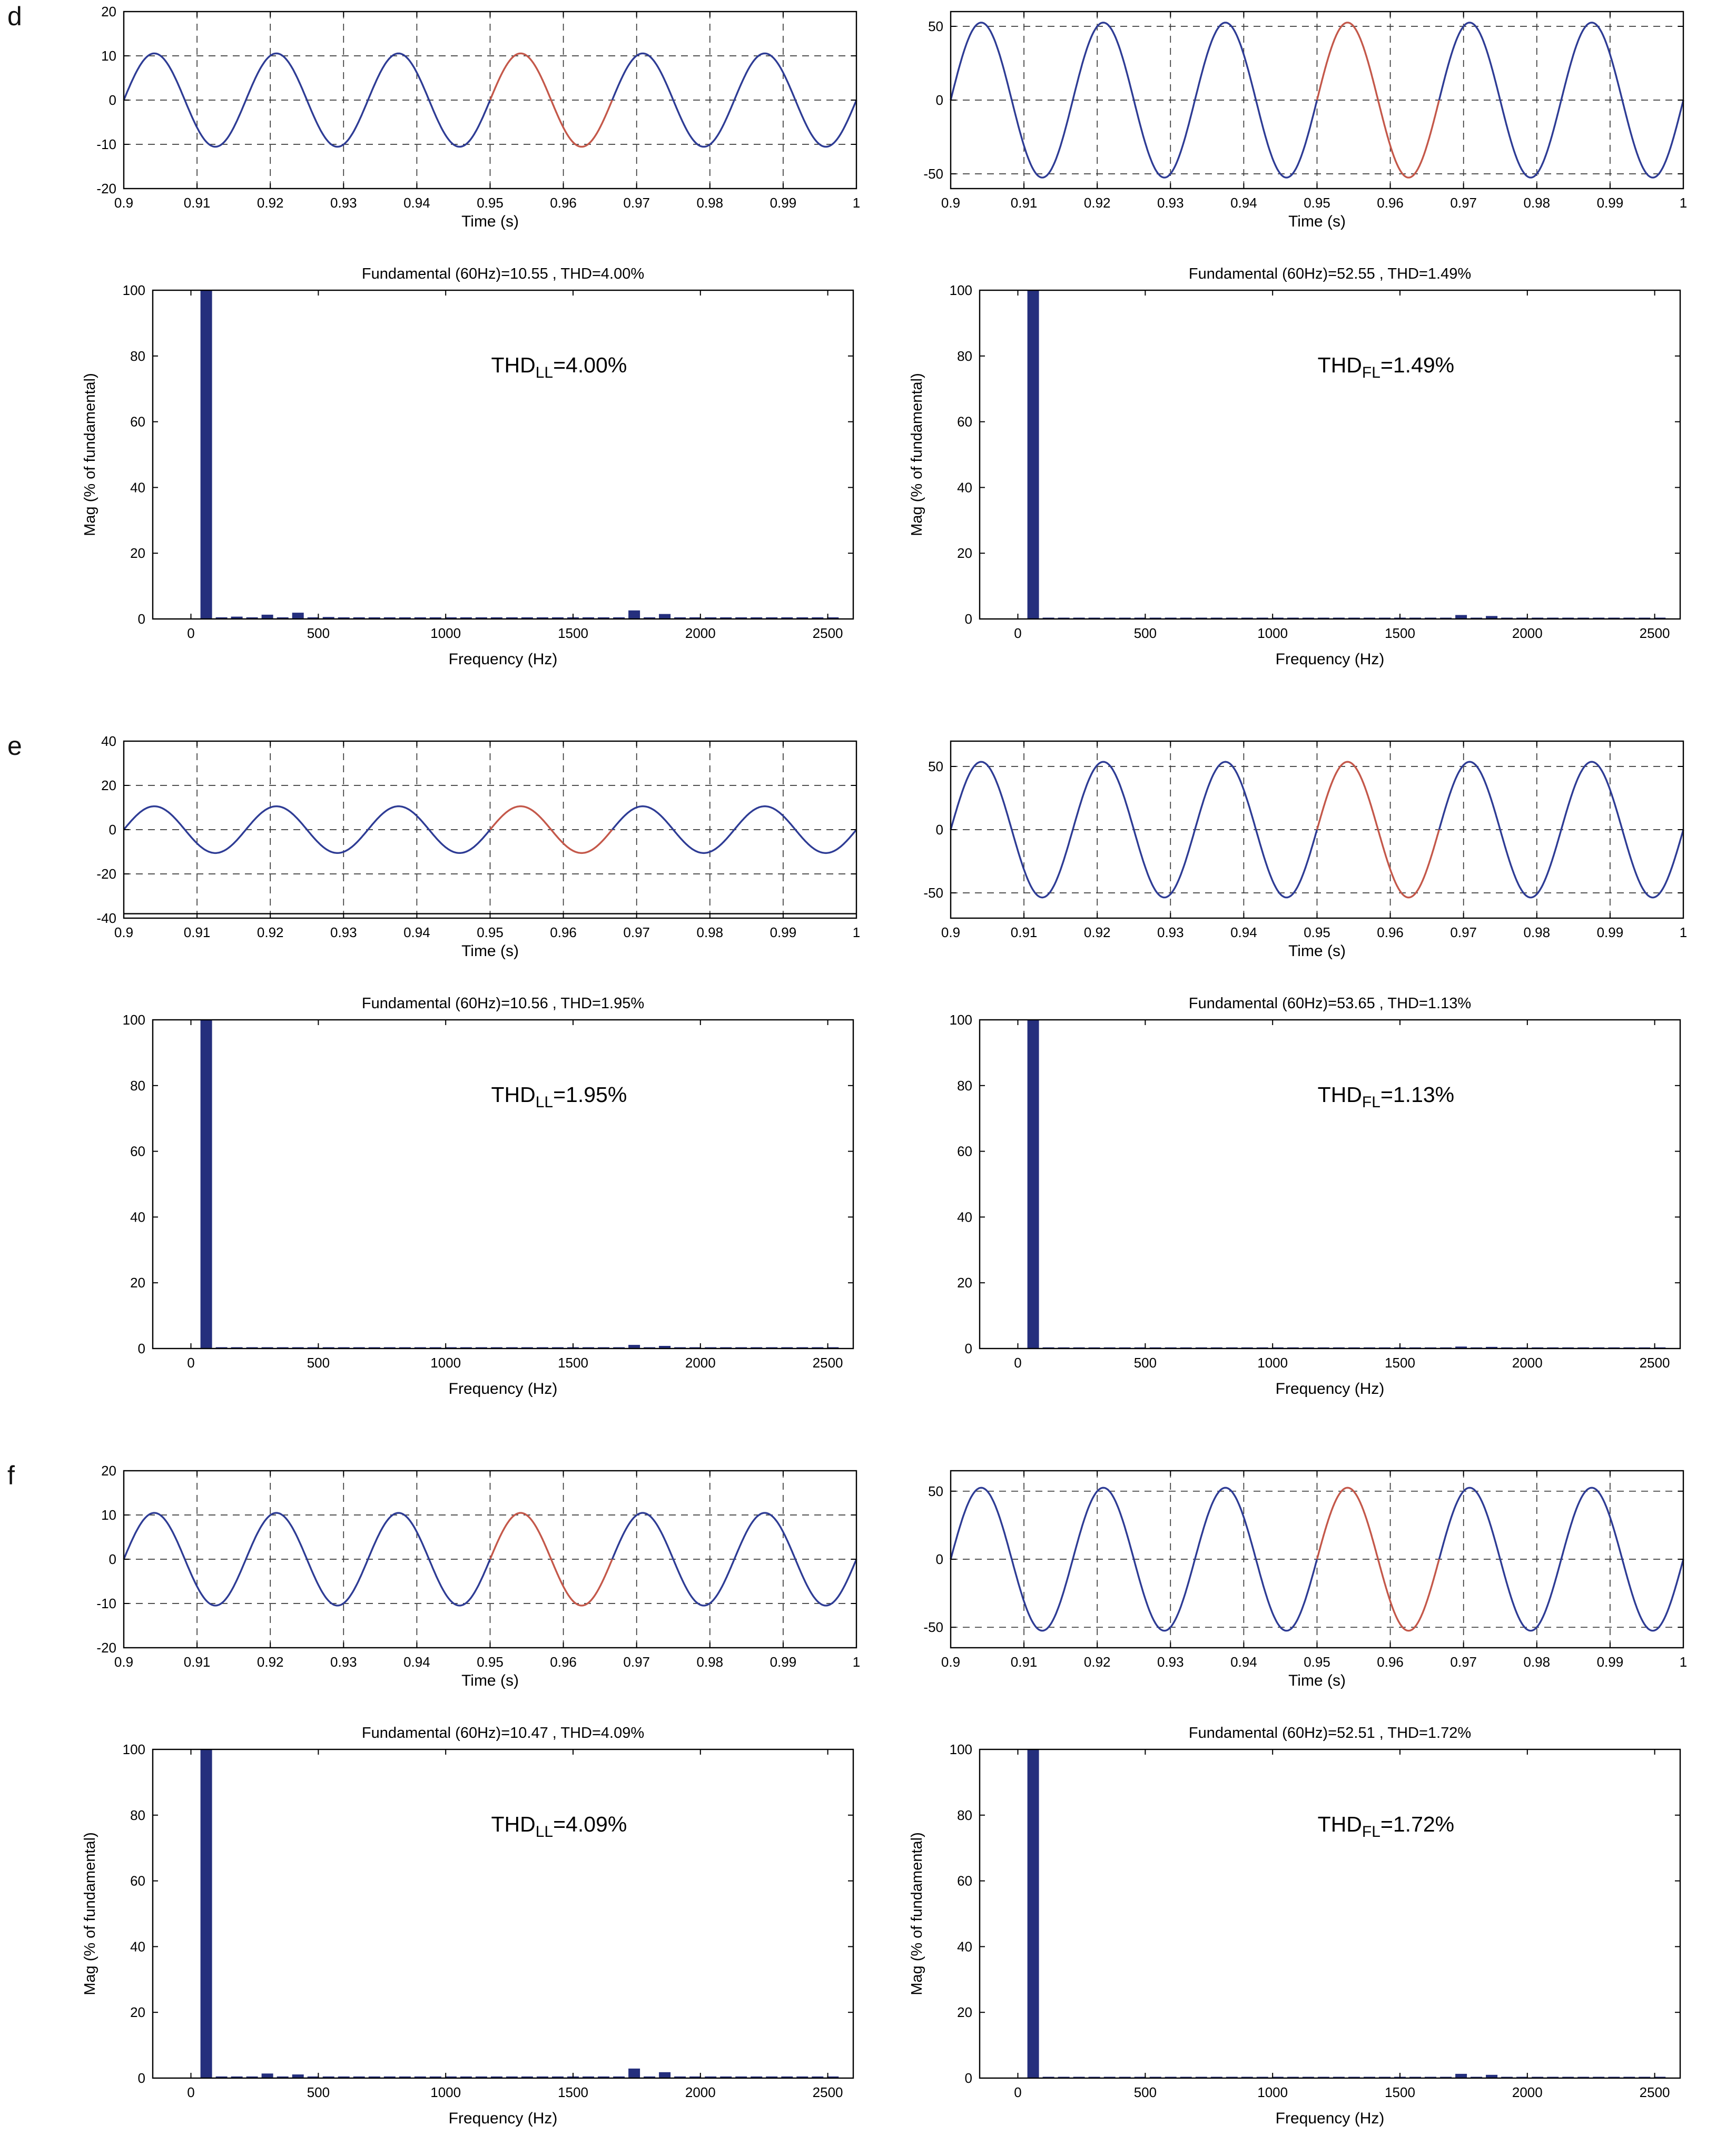  Describe the element at coordinates (1330, 1003) in the screenshot. I see `chart-title: Fundamental (60Hz)=53.65 , THD=1.13%` at that location.